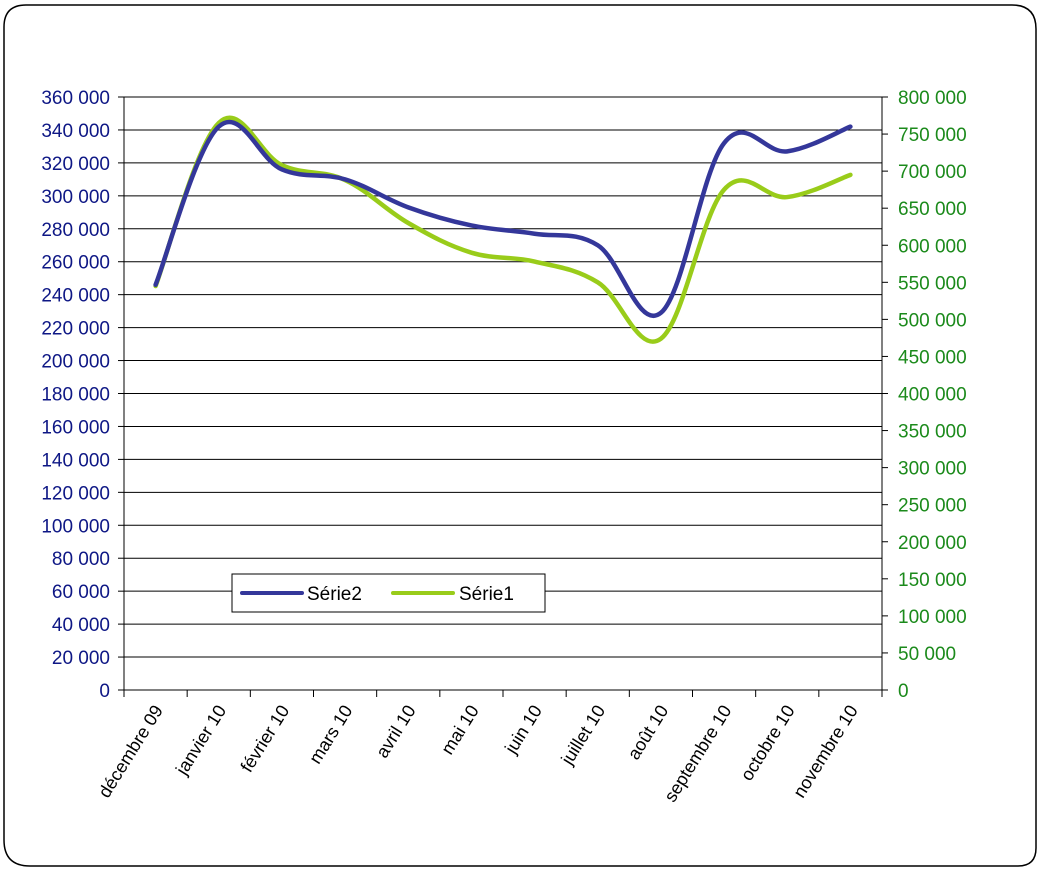 The width and height of the screenshot is (1038, 869). I want to click on right-tick-label: 600 000, so click(932, 246).